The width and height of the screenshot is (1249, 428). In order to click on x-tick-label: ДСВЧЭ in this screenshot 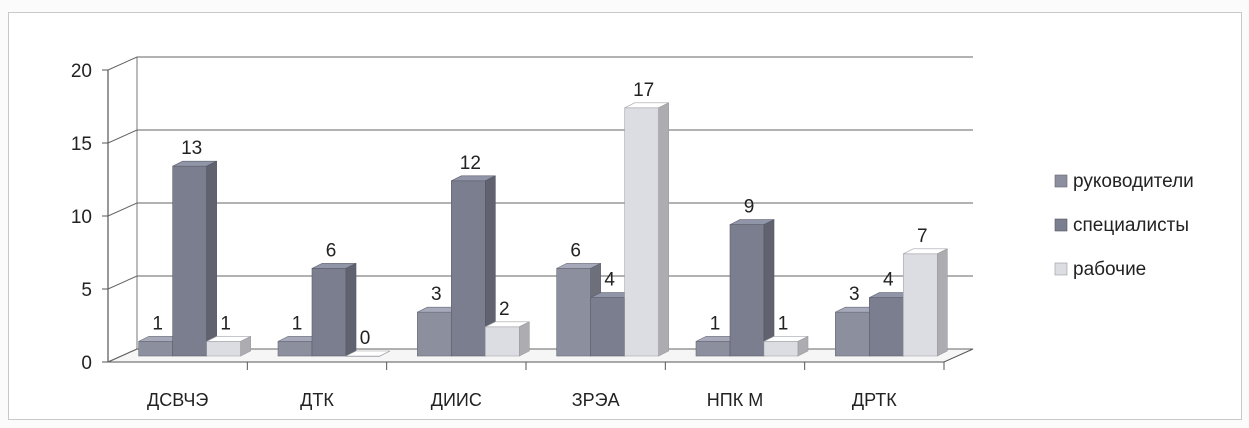, I will do `click(177, 400)`.